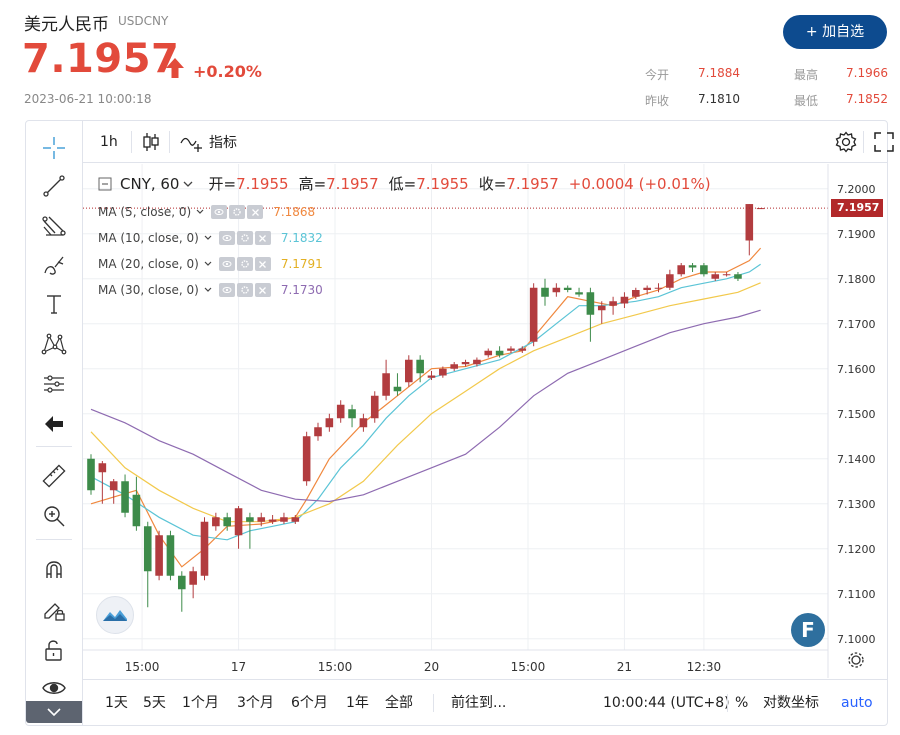  Describe the element at coordinates (856, 414) in the screenshot. I see `y-tick-label: 7.1500` at that location.